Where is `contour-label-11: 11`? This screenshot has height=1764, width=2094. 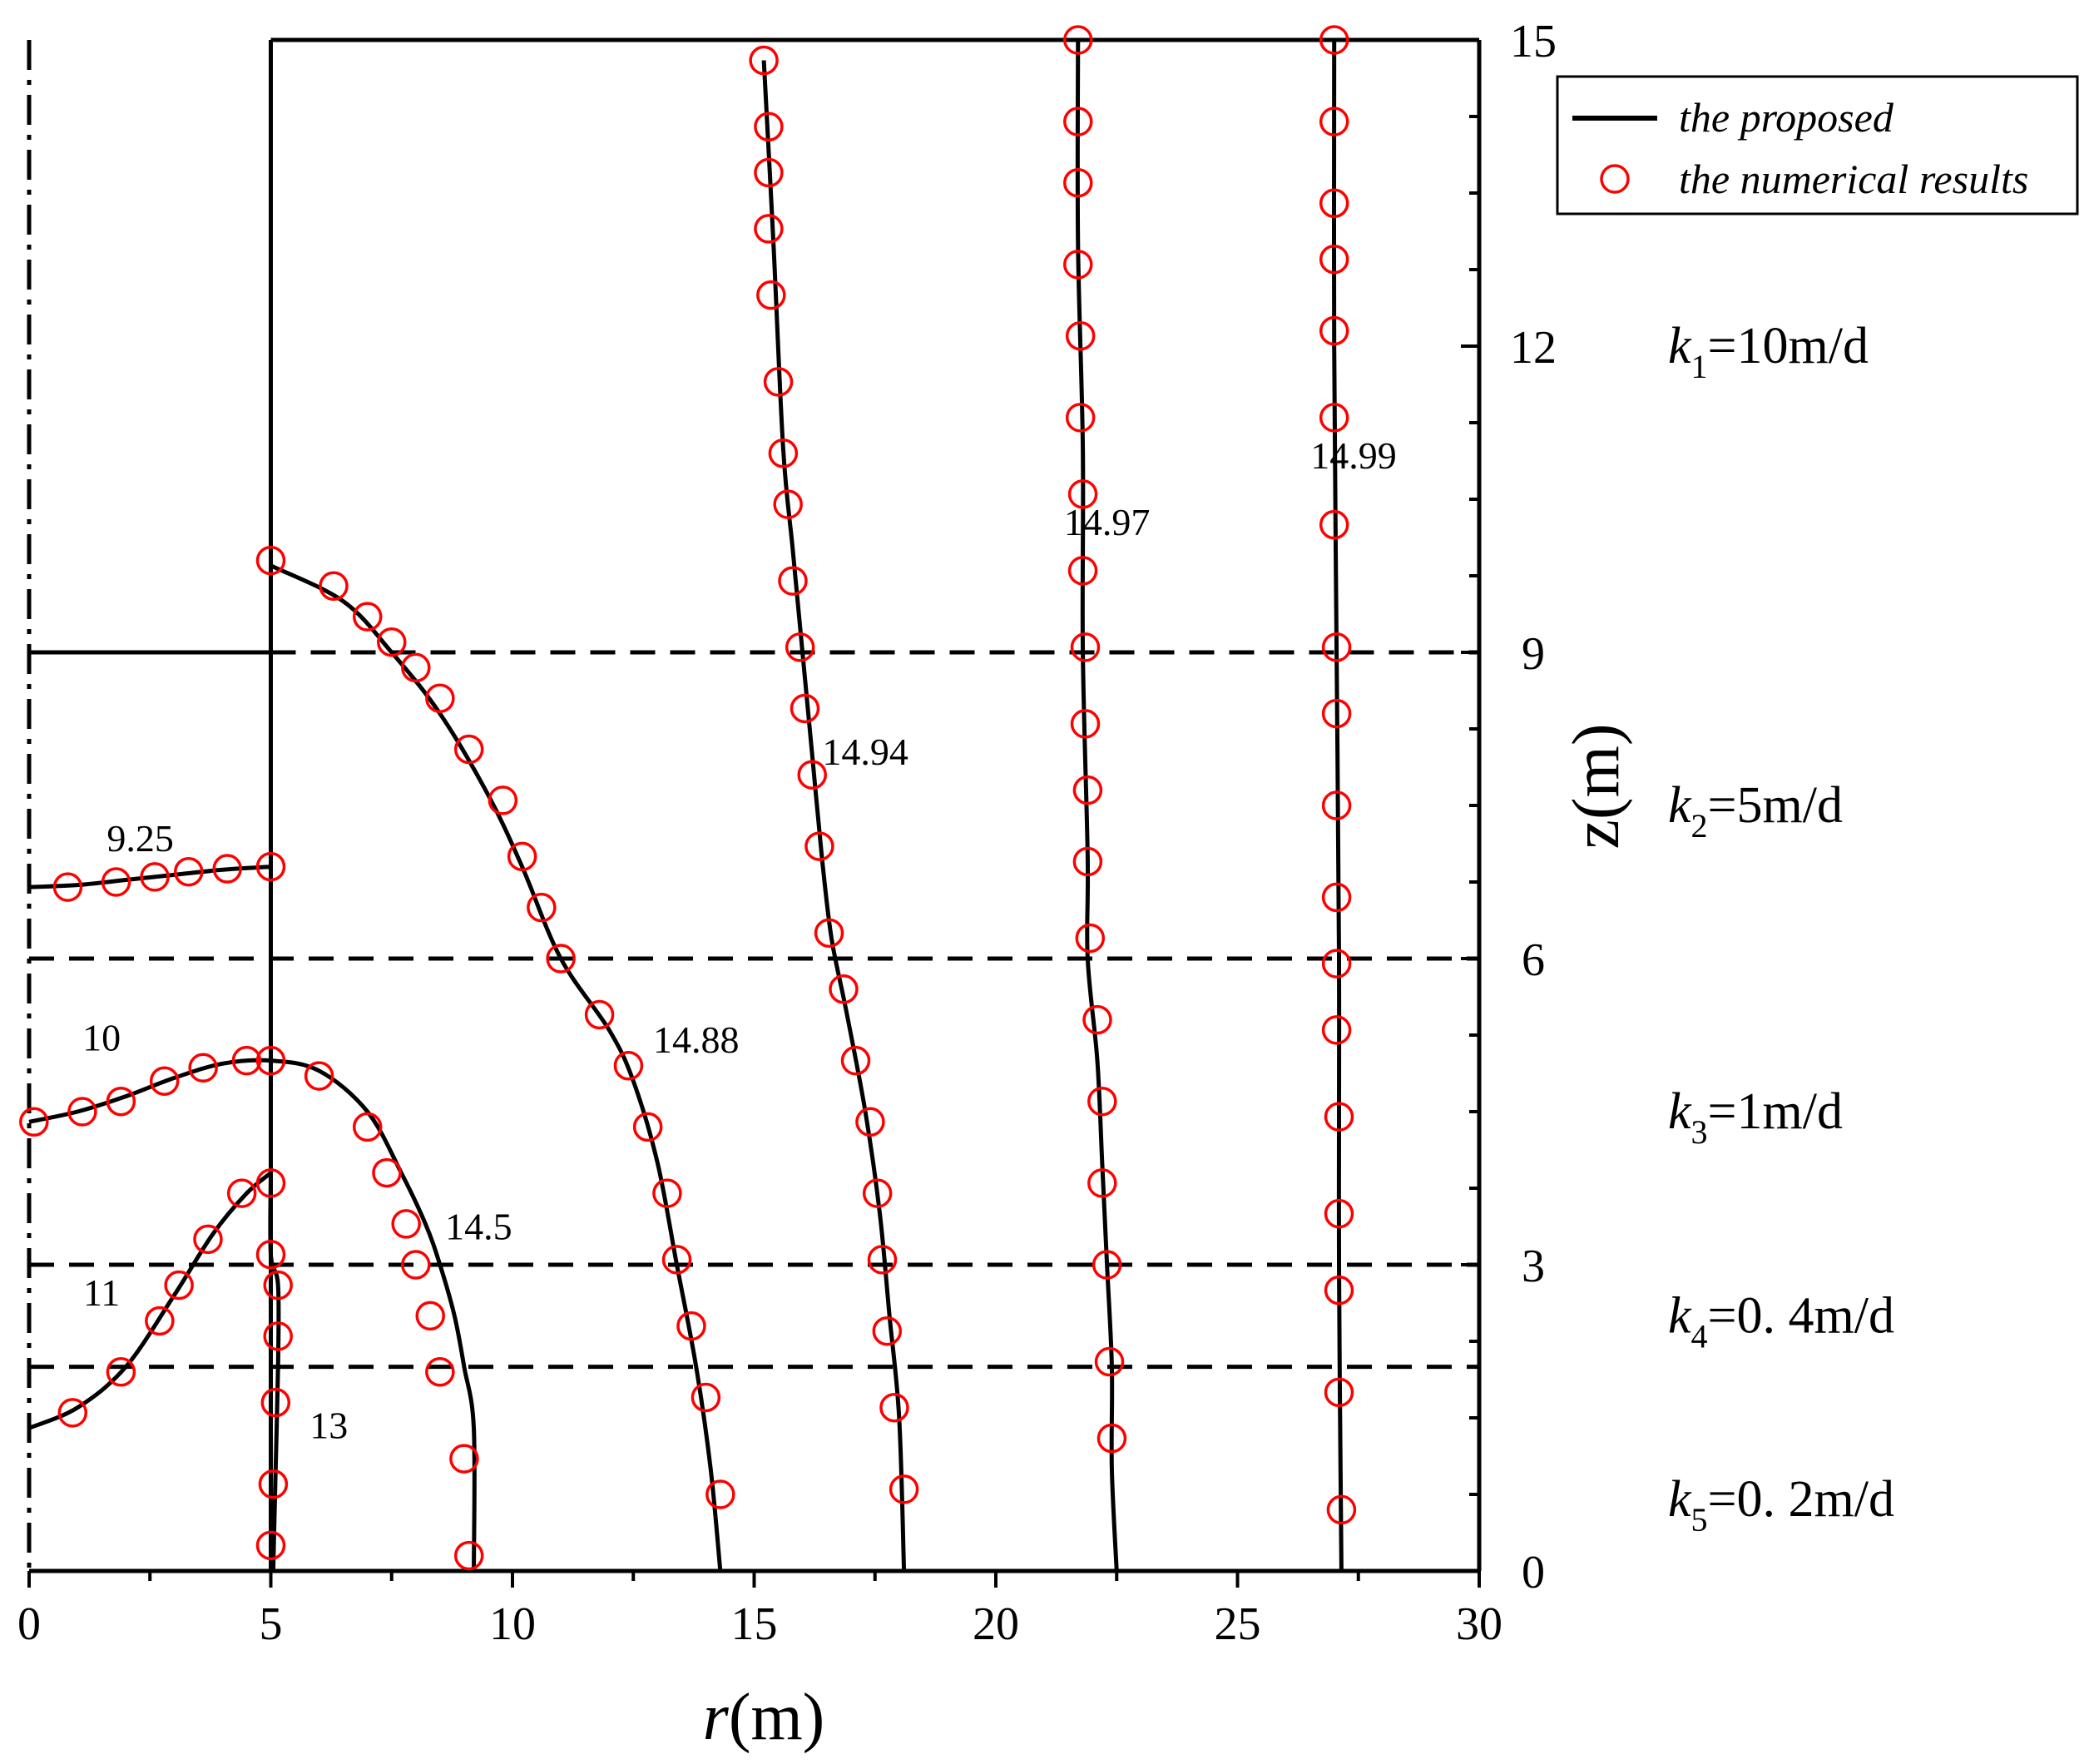
contour-label-11: 11 is located at coordinates (101, 1293).